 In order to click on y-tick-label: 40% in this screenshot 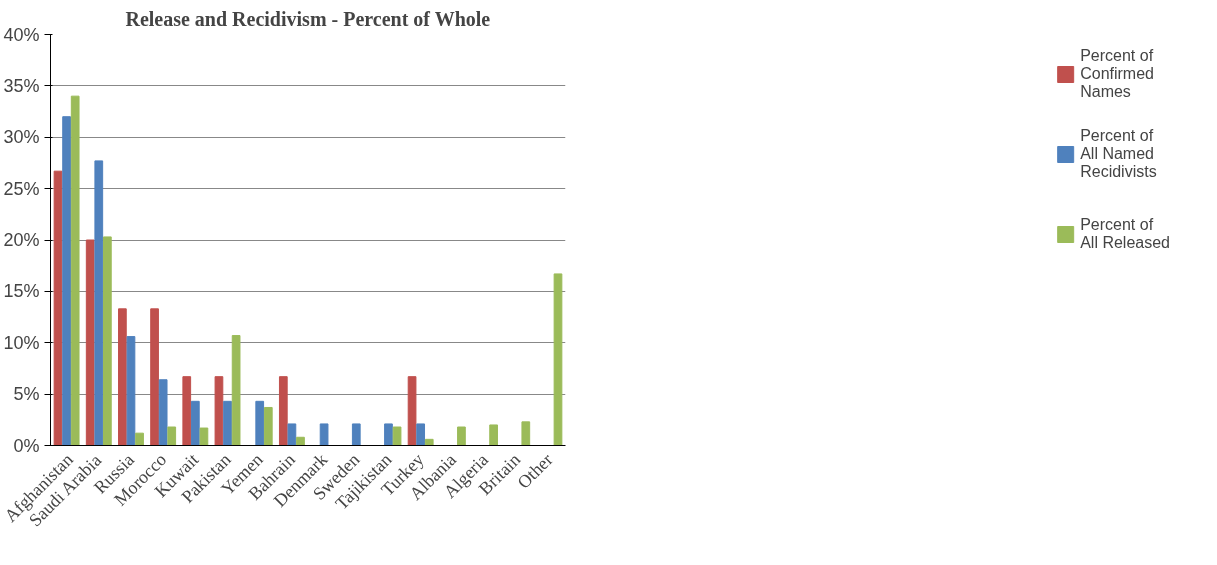, I will do `click(21, 34)`.